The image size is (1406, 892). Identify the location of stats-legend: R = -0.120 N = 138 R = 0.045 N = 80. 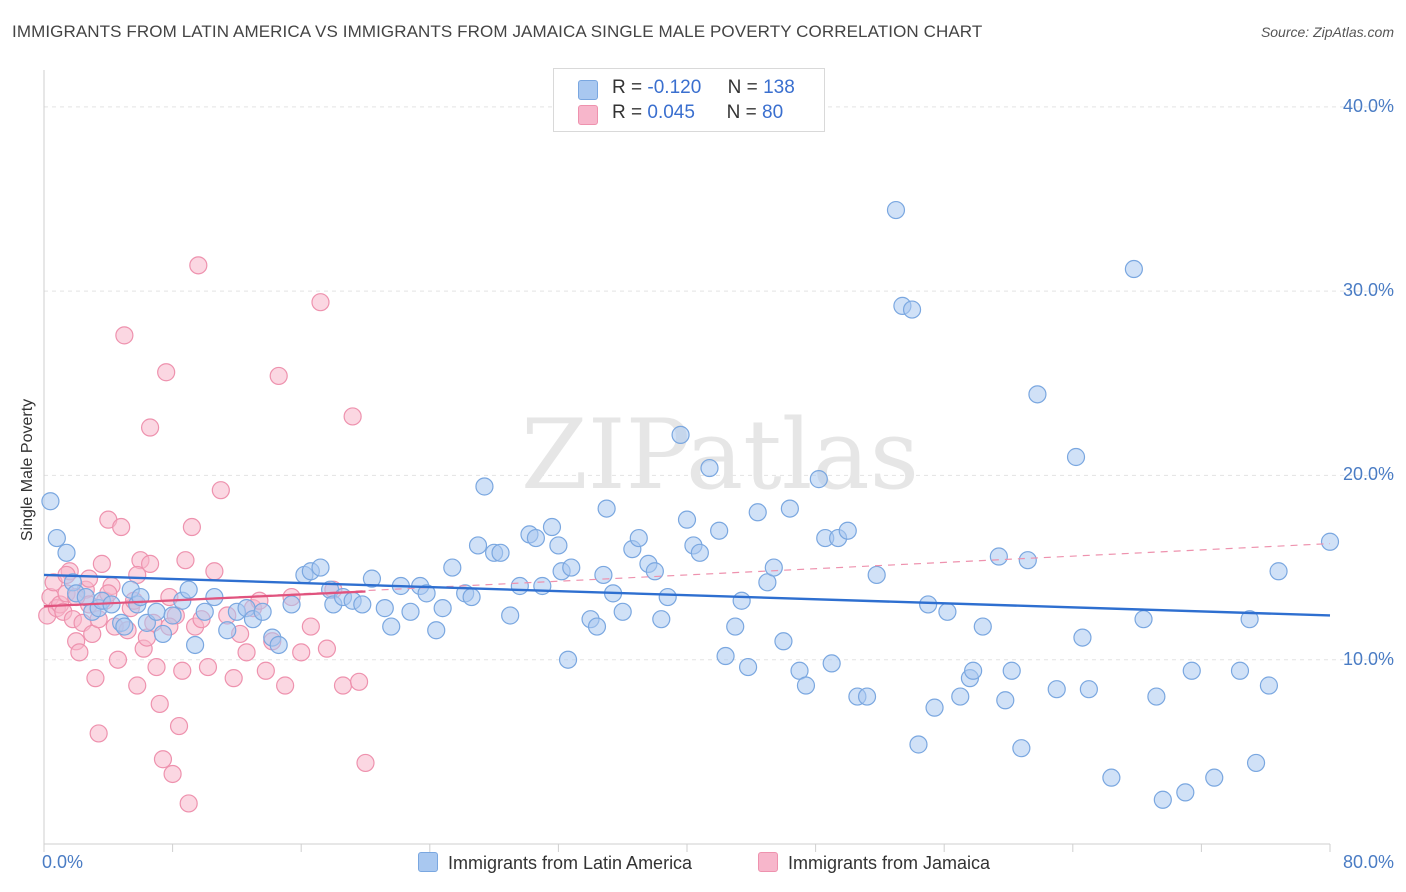
(689, 100).